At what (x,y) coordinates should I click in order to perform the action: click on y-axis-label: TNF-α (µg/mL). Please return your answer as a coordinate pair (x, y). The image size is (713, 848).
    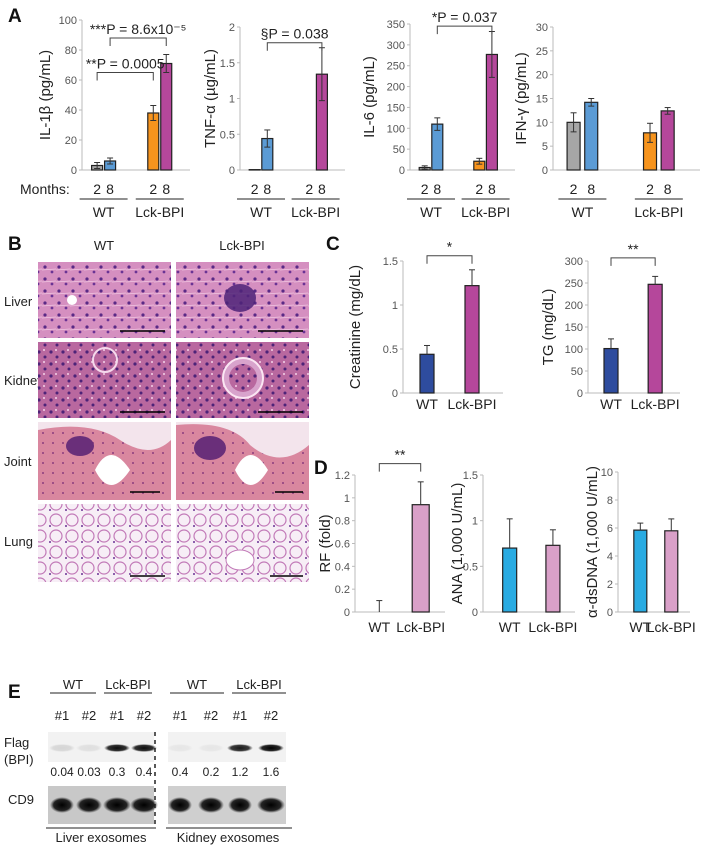
    Looking at the image, I should click on (210, 98).